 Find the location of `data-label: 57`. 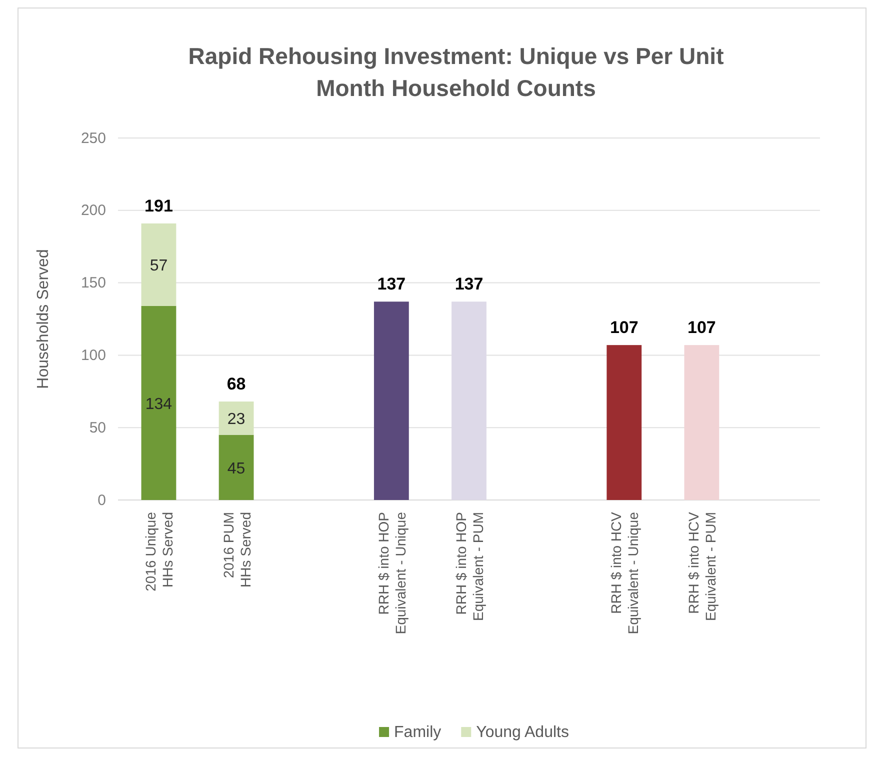

data-label: 57 is located at coordinates (159, 266).